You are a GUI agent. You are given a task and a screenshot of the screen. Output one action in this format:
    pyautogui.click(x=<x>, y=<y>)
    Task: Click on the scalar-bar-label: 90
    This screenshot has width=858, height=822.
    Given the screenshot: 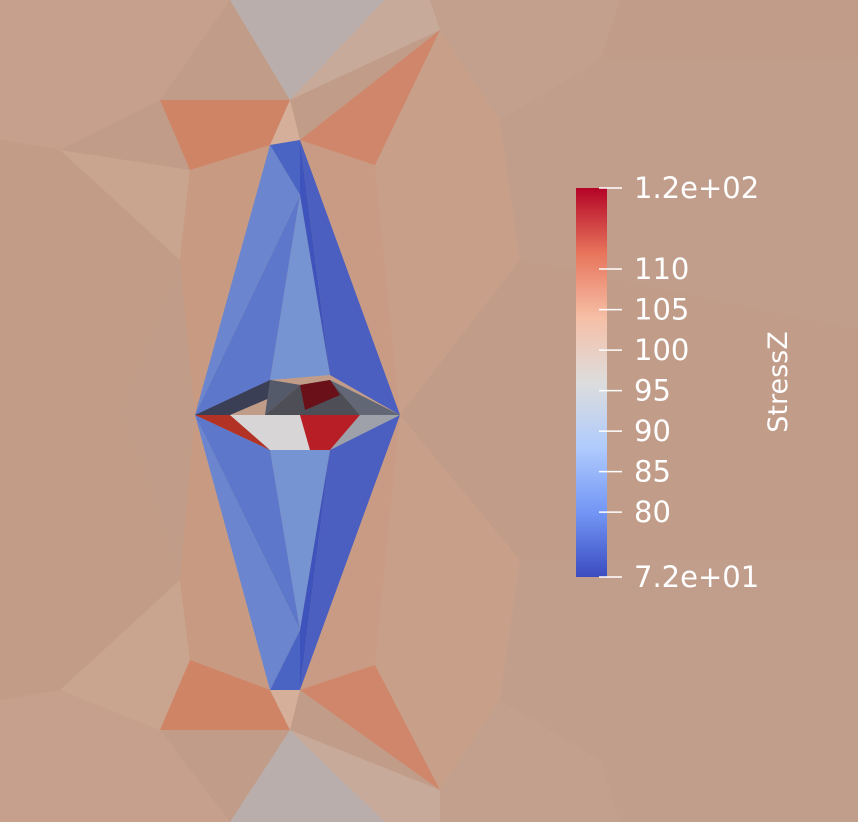 What is the action you would take?
    pyautogui.click(x=652, y=431)
    